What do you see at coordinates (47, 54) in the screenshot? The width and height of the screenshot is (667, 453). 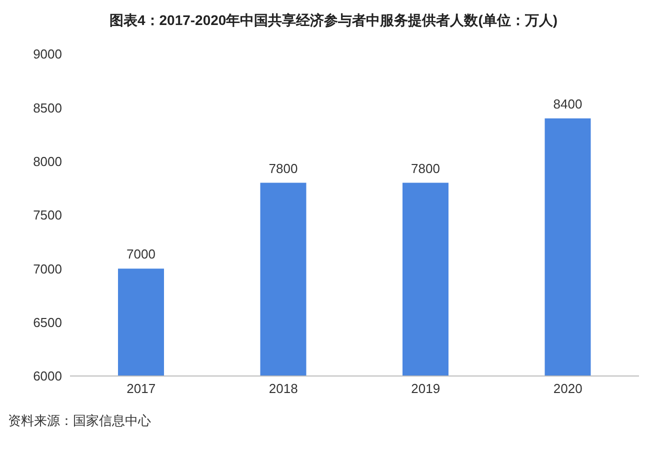 I see `y-tick-label: 9000` at bounding box center [47, 54].